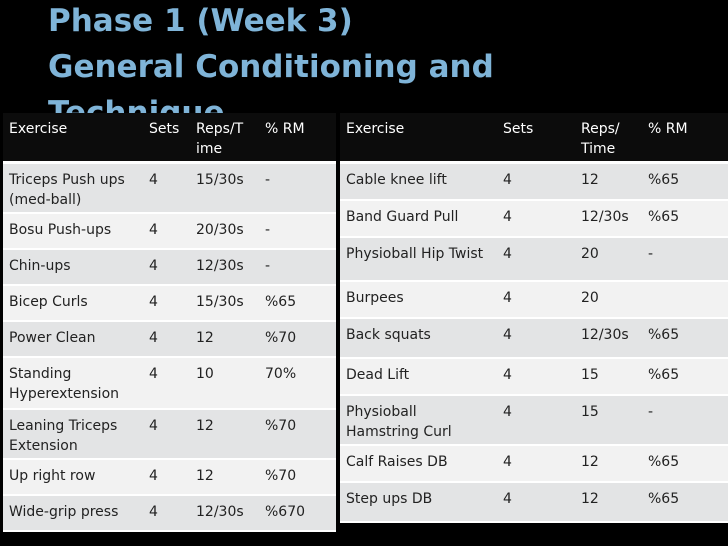 The image size is (728, 546). Describe the element at coordinates (73, 383) in the screenshot. I see `exercise-cell: Standing Hyperextension` at that location.